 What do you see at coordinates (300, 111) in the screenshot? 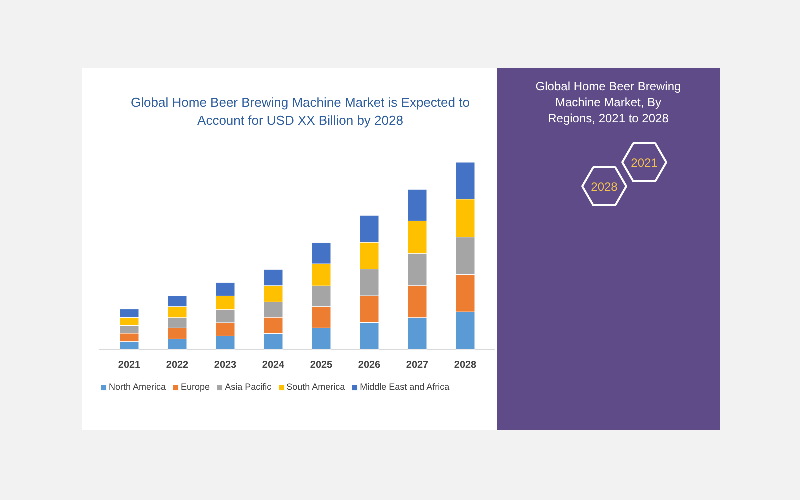
I see `chart-title: Global Home Beer Brewing Machine Market is Expected to Account for USD XX Billion by 2028` at bounding box center [300, 111].